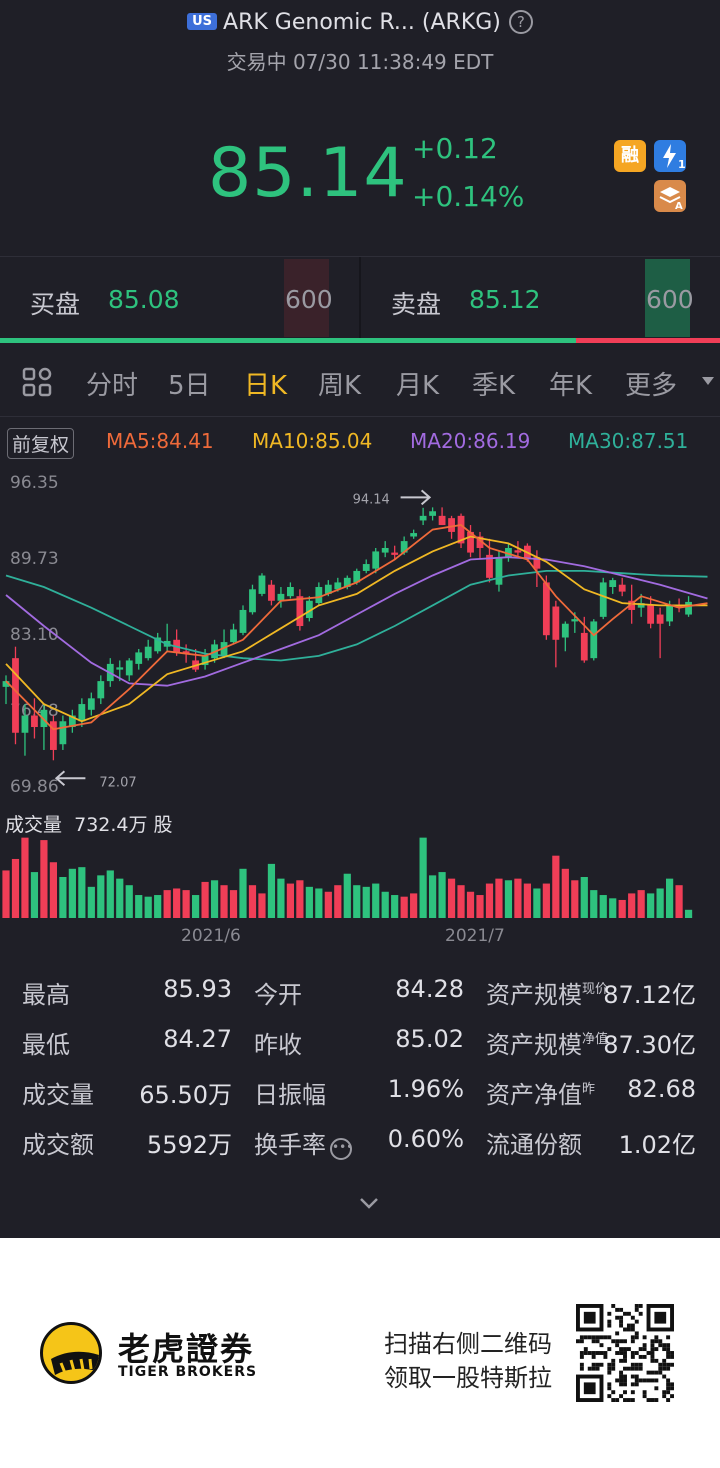  I want to click on promo-line-1: 扫描右侧二维码, so click(468, 1344).